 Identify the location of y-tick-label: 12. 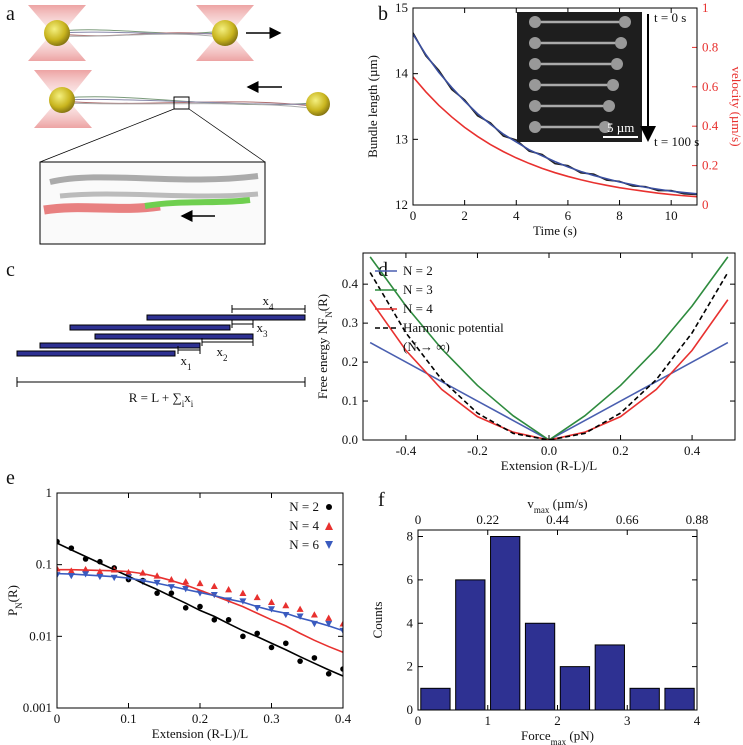
(401, 204).